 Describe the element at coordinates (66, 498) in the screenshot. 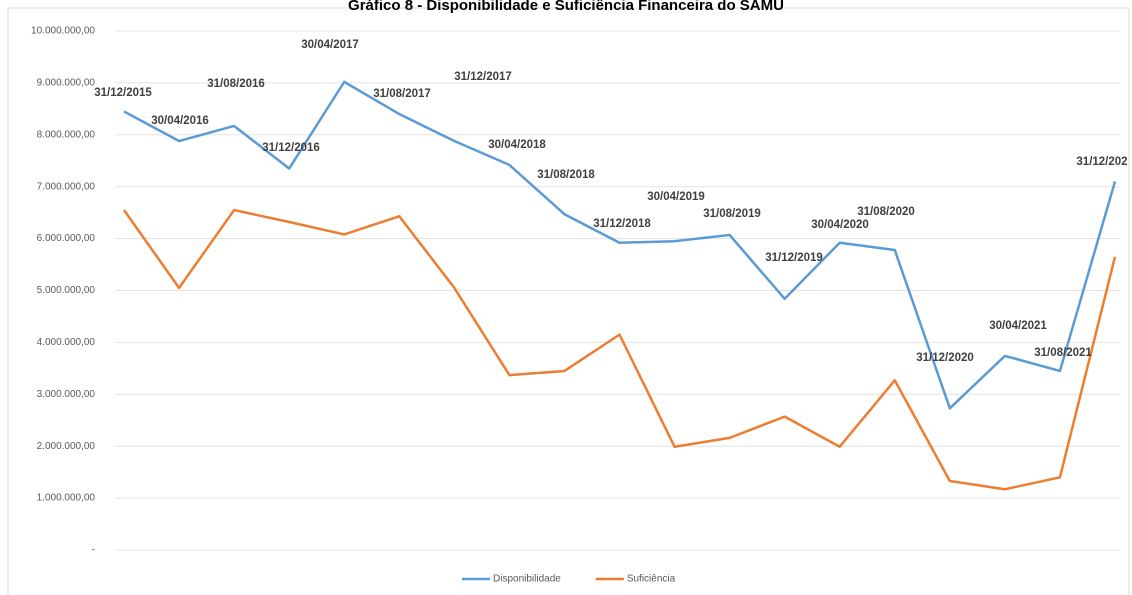

I see `y-tick-label: 1.000.000,00` at that location.